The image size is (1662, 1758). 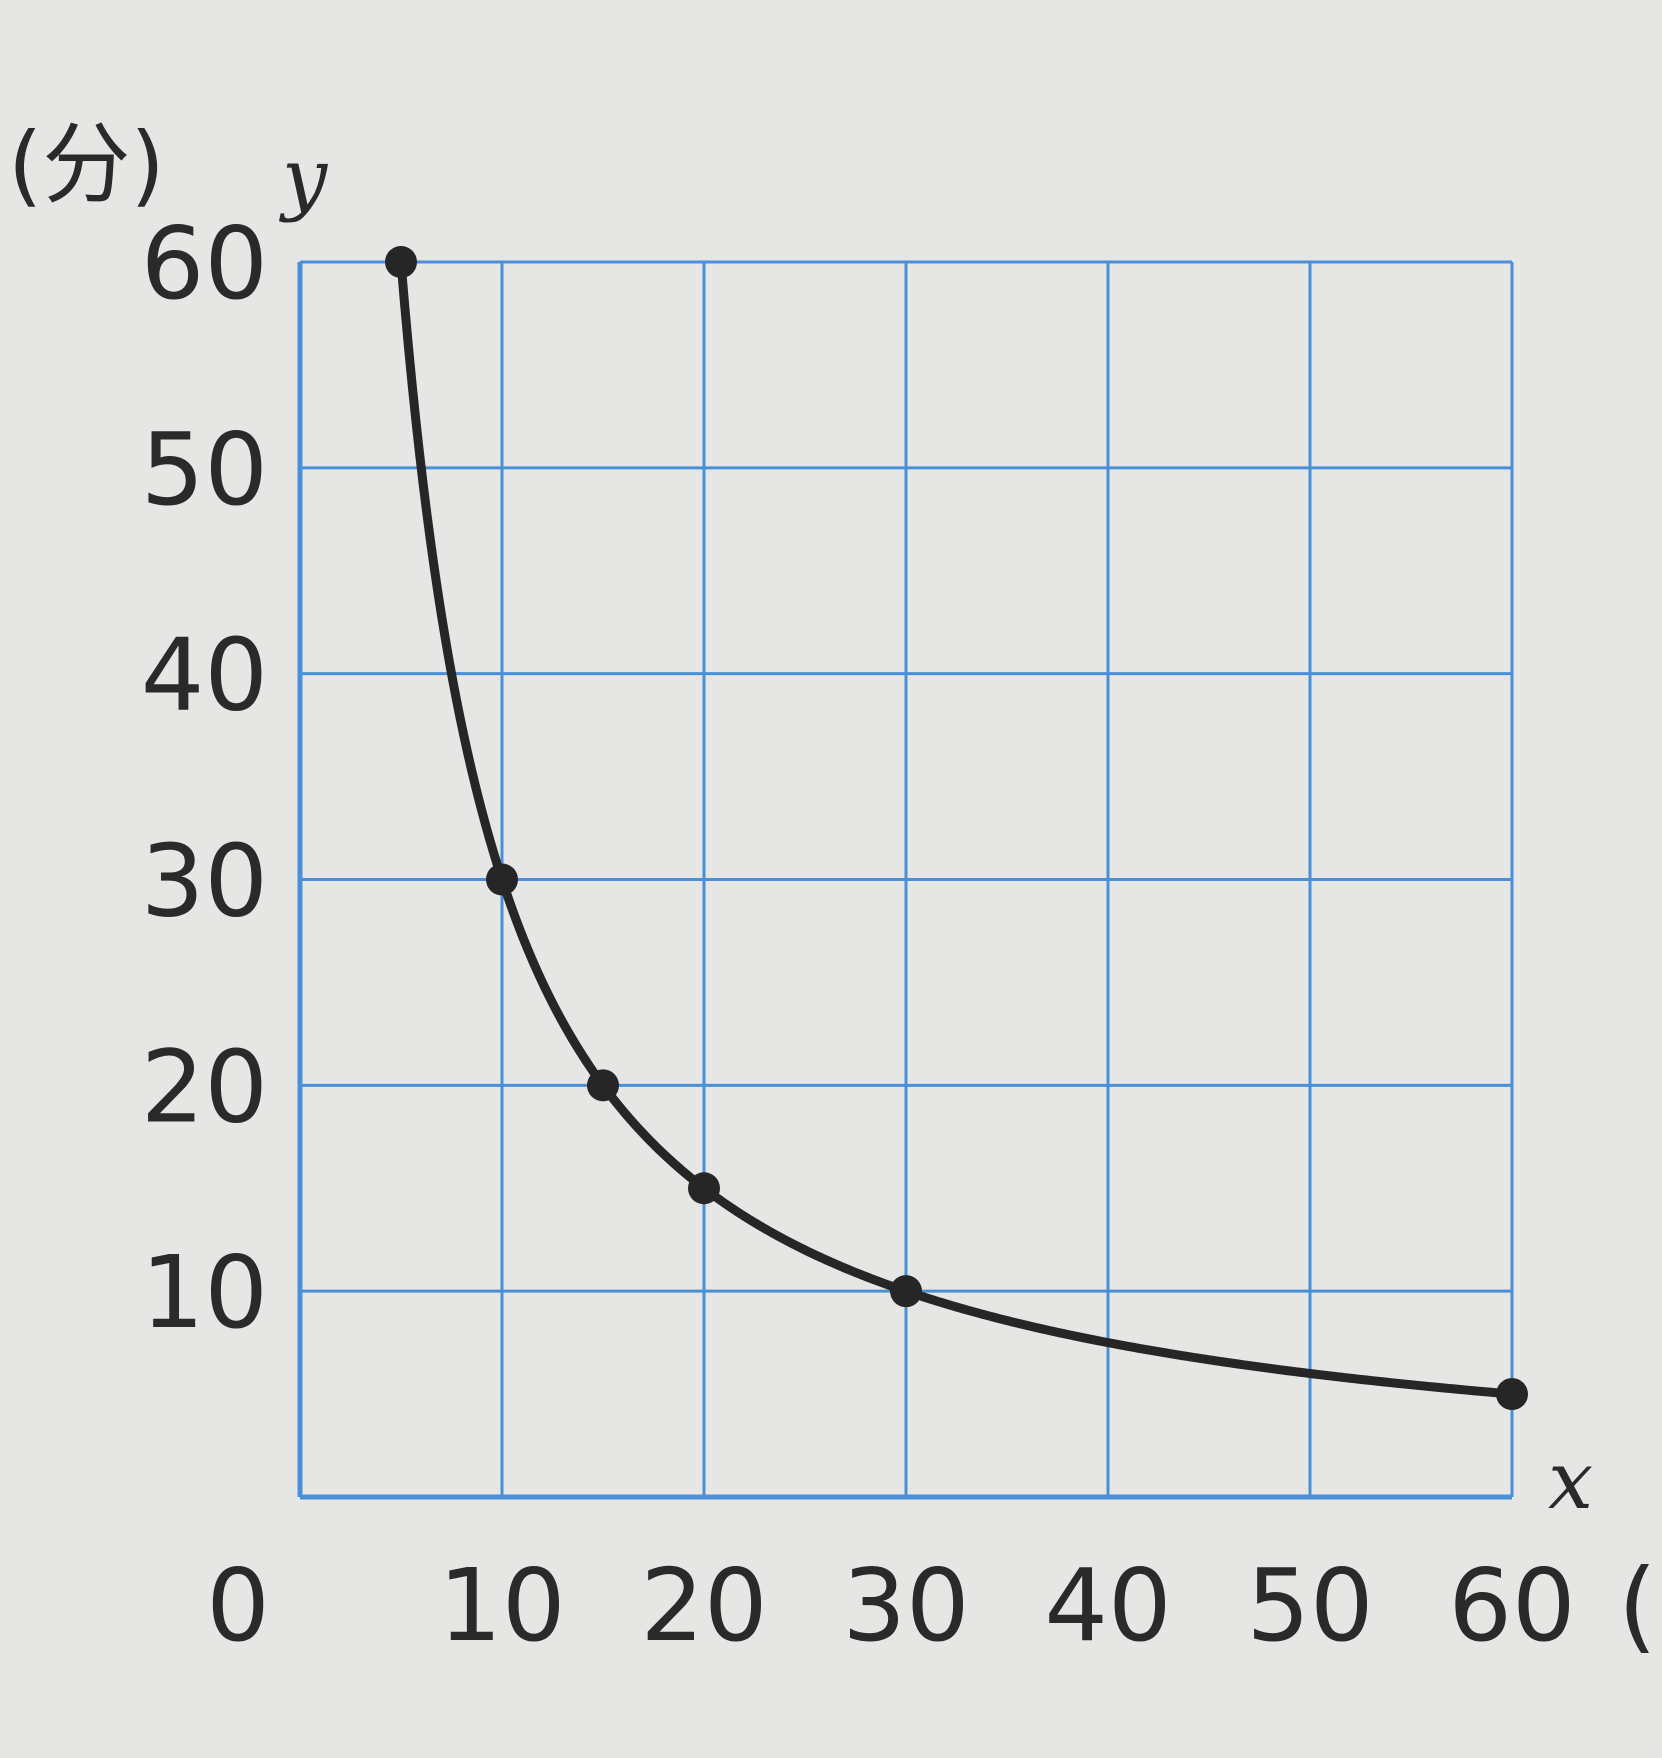 I want to click on x-tick-label: 10, so click(x=501, y=1605).